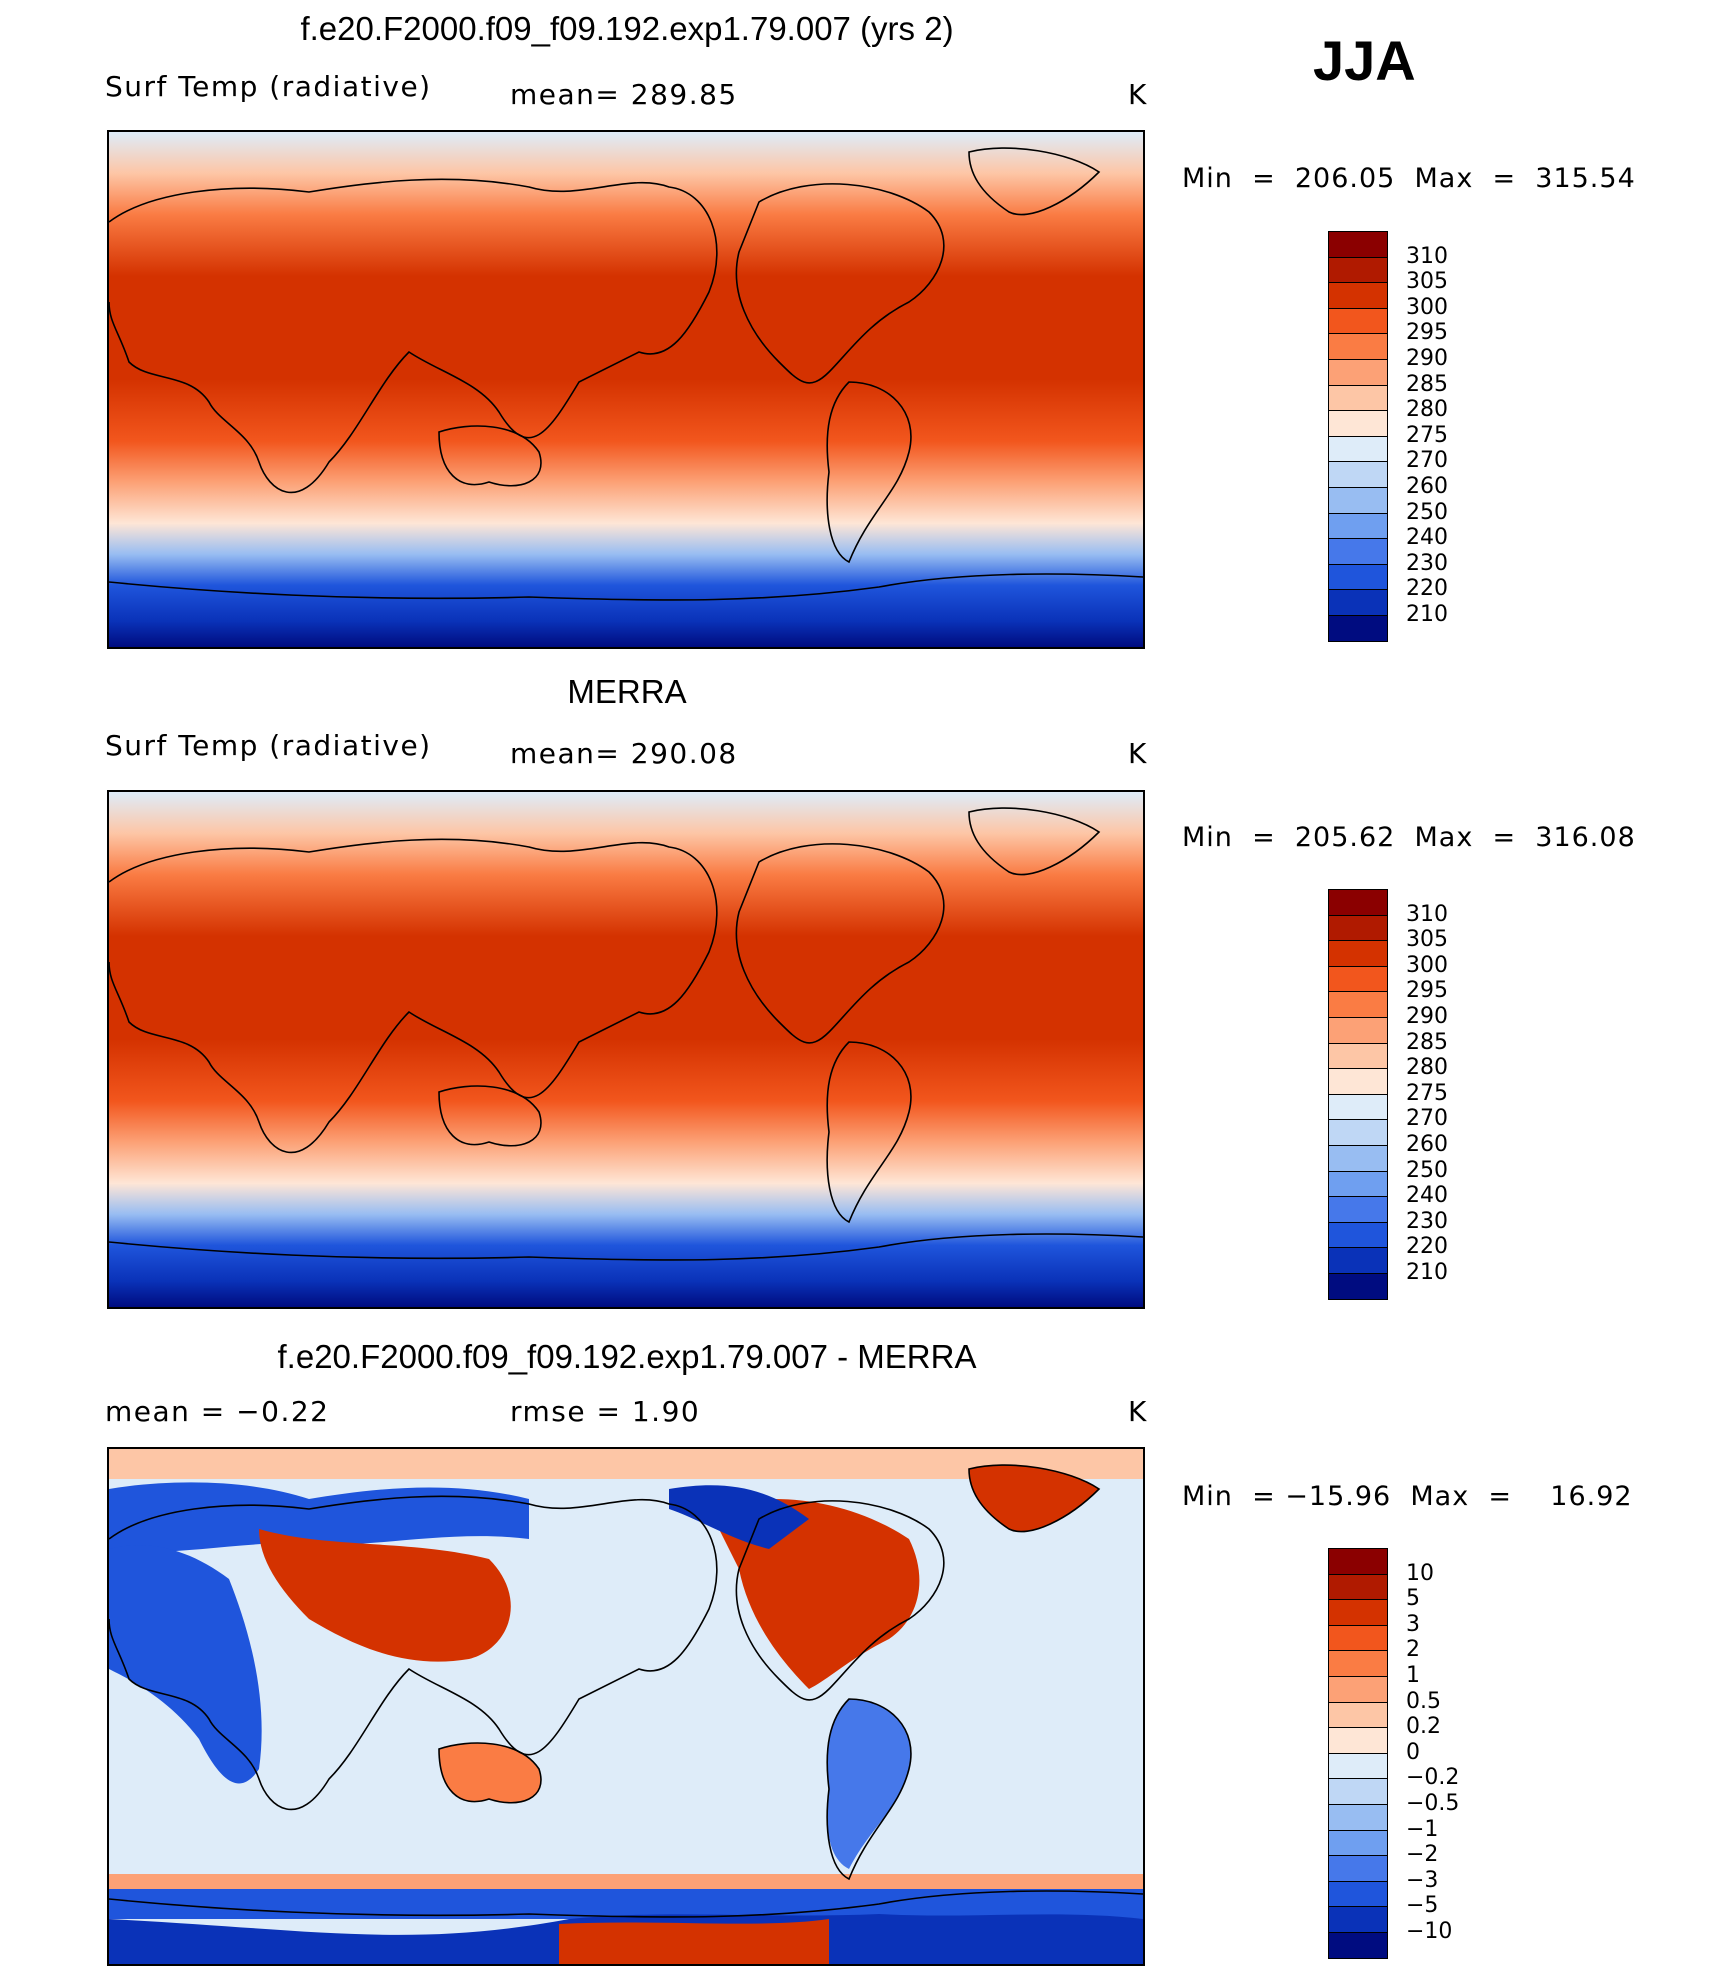  What do you see at coordinates (1433, 1778) in the screenshot?
I see `colorbar-tick-label: −0.2` at bounding box center [1433, 1778].